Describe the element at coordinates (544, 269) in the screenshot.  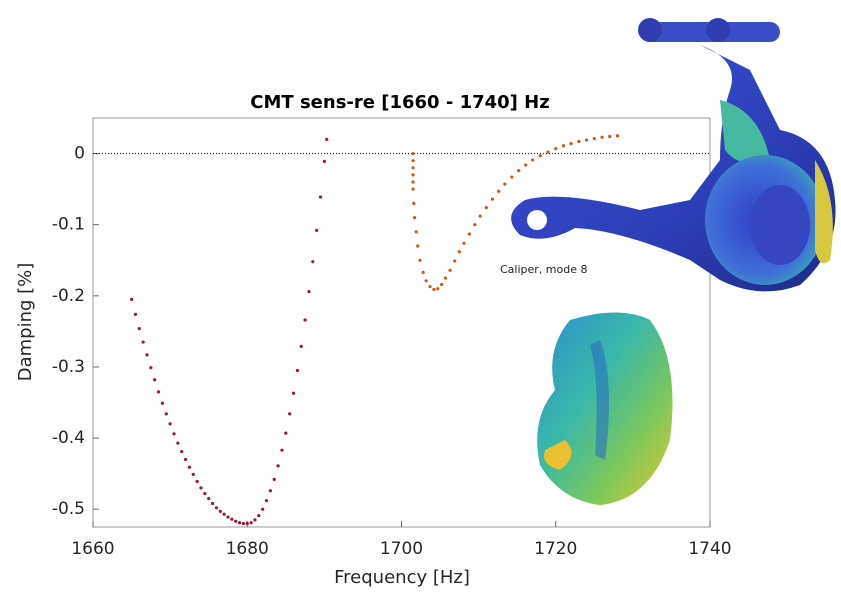
I see `annotation: Caliper, mode 8` at that location.